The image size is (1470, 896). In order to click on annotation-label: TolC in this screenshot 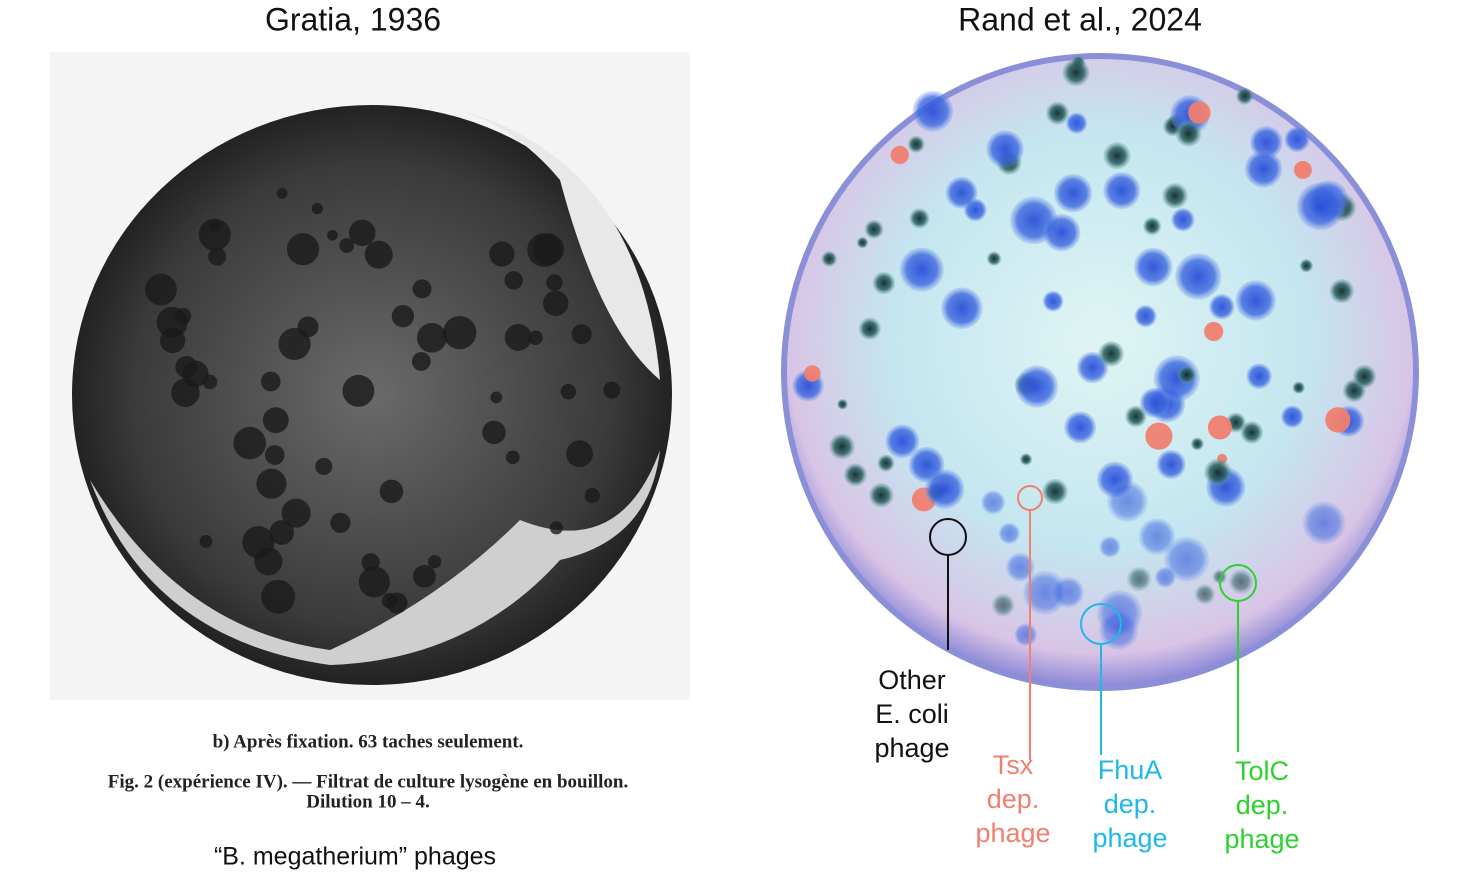, I will do `click(1262, 771)`.